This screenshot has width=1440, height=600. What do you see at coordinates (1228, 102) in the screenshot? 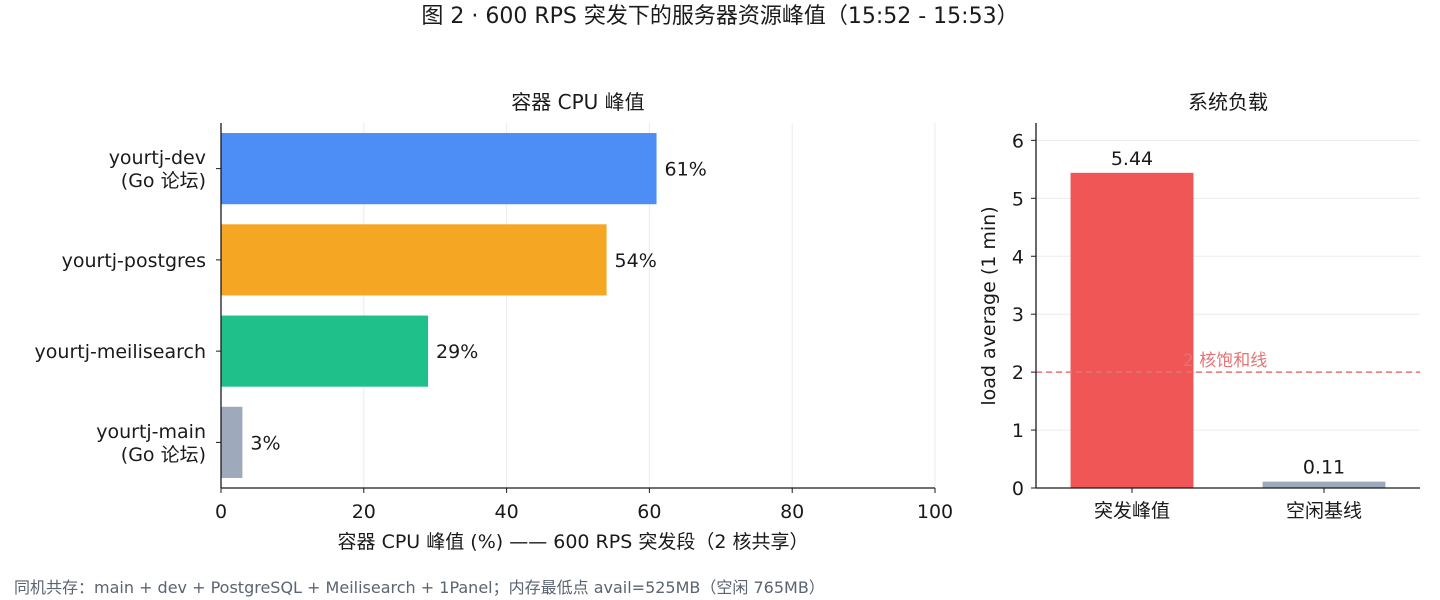
I see `load-chart-title: 系统负载` at bounding box center [1228, 102].